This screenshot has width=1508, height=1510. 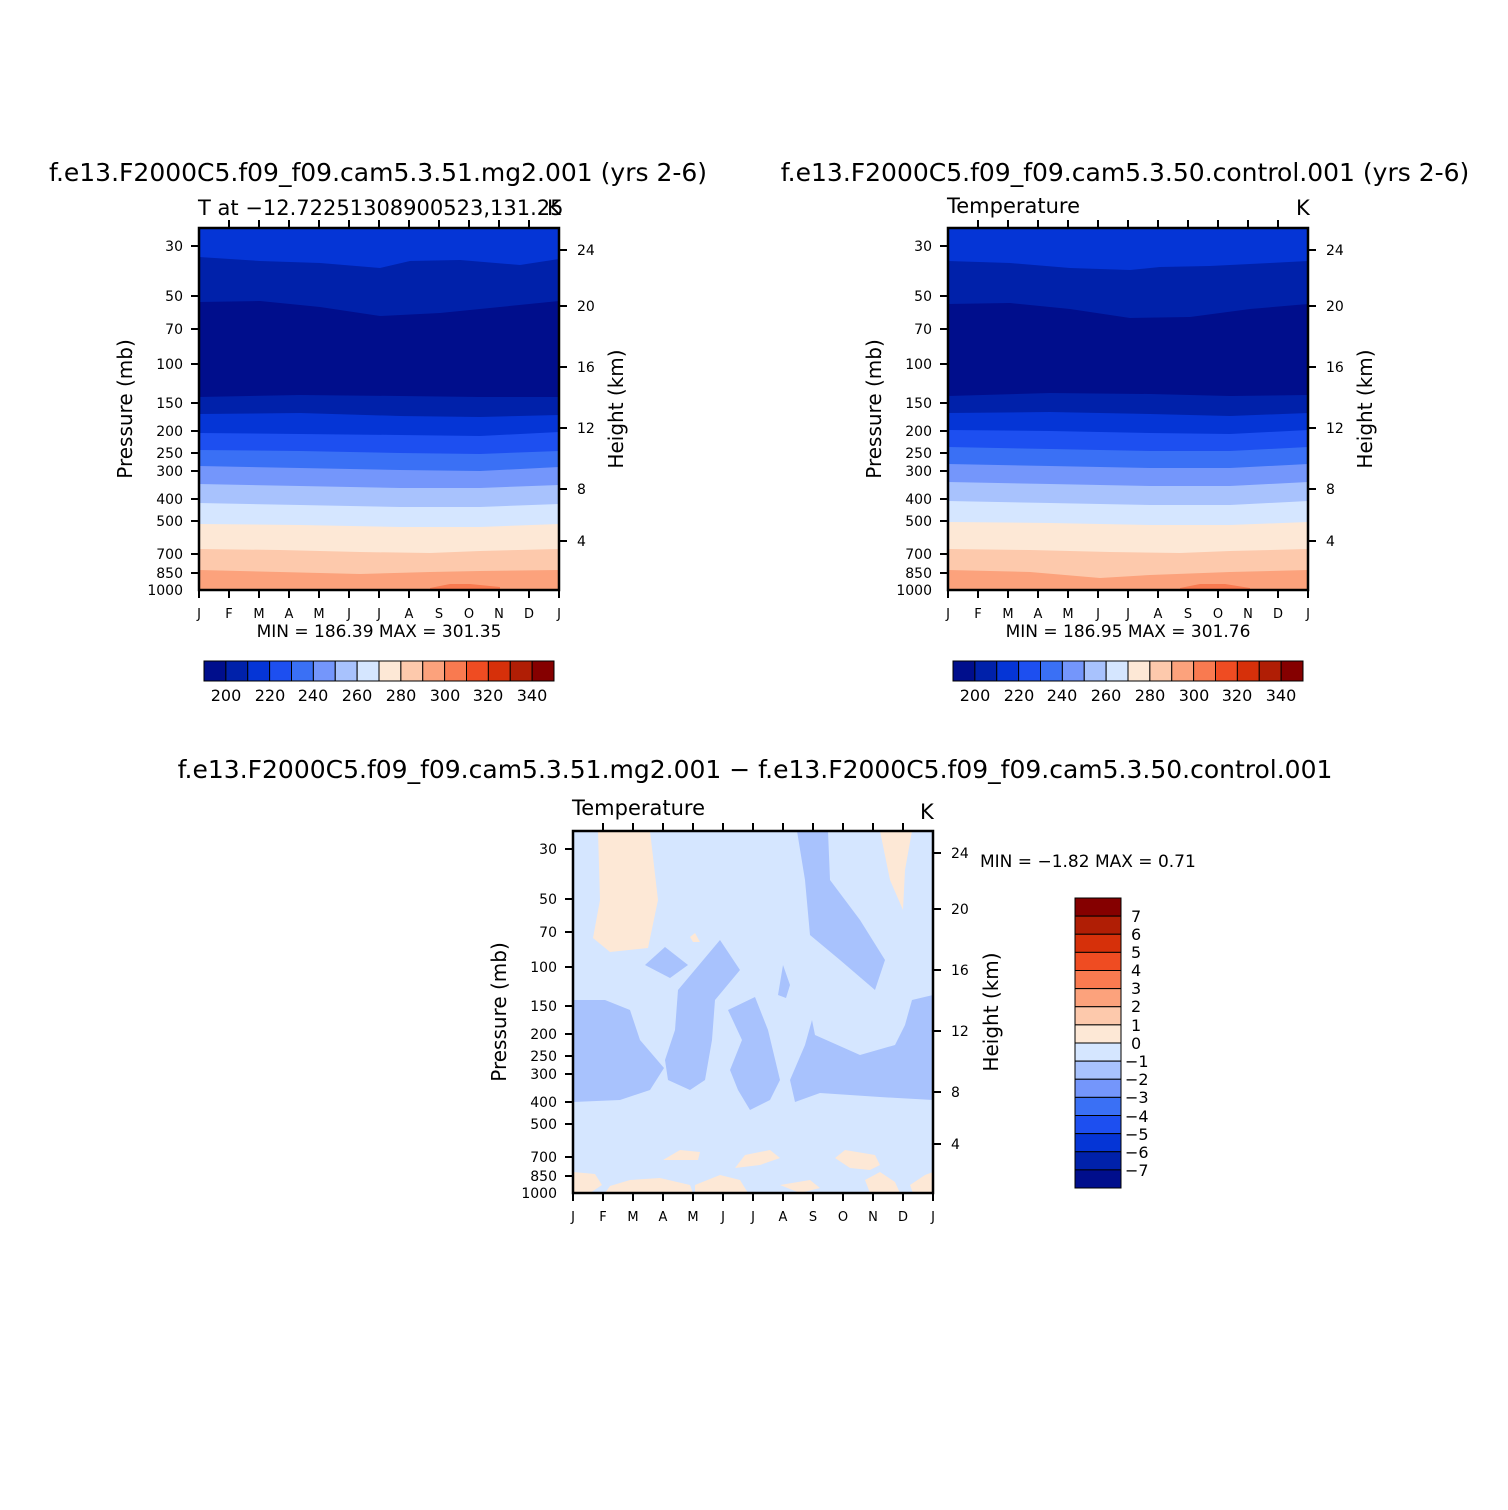 I want to click on ytick-label: 500, so click(x=918, y=522).